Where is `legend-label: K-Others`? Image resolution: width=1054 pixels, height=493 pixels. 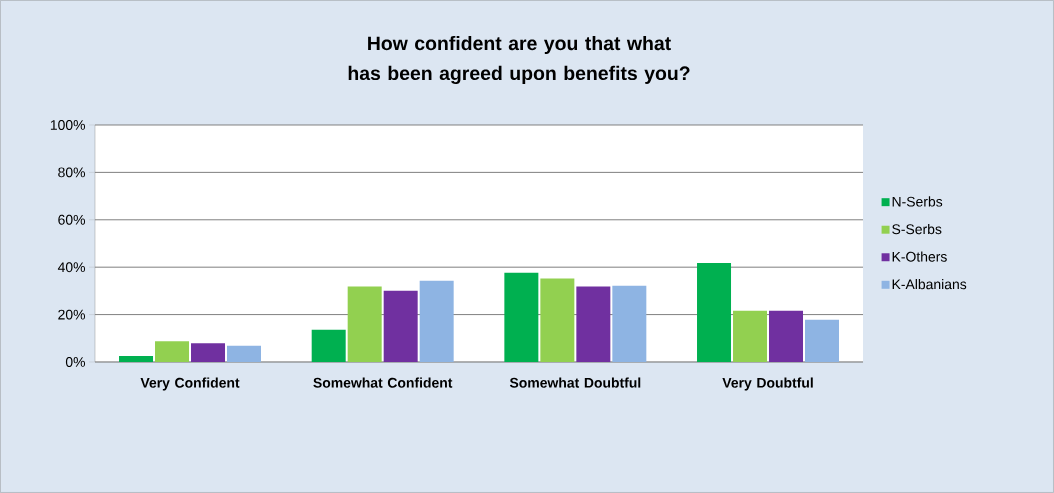 legend-label: K-Others is located at coordinates (919, 256).